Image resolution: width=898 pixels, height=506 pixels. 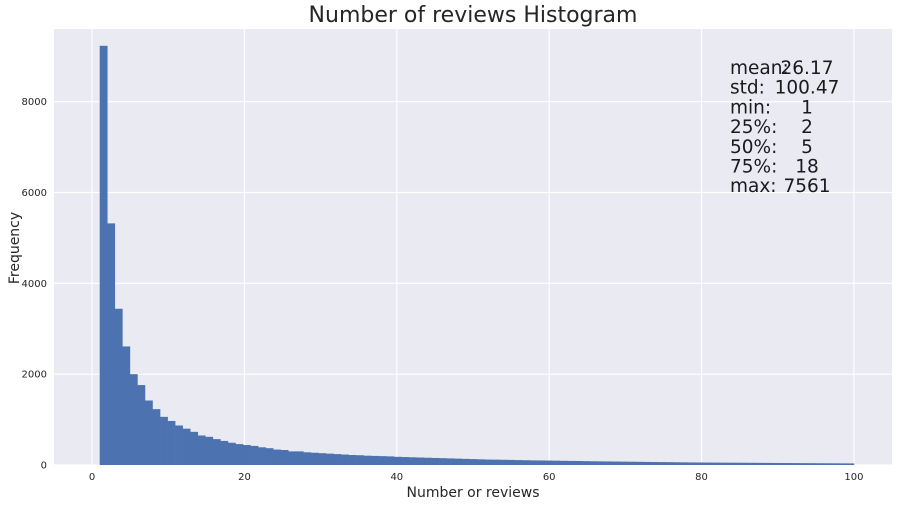 I want to click on stat-value: 7561, so click(x=806, y=186).